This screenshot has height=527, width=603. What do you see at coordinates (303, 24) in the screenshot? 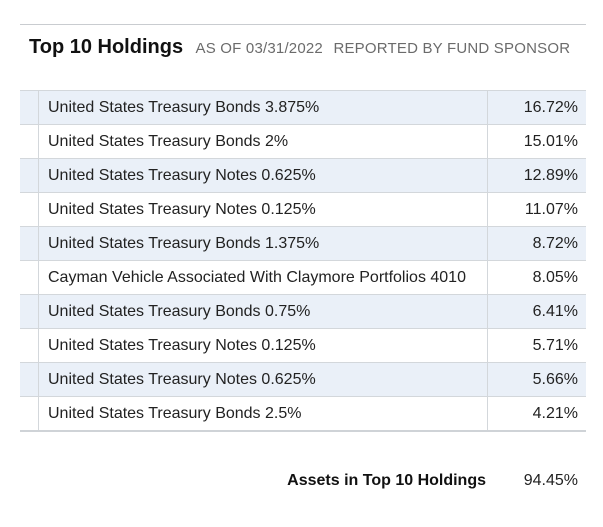
I see `top-divider` at bounding box center [303, 24].